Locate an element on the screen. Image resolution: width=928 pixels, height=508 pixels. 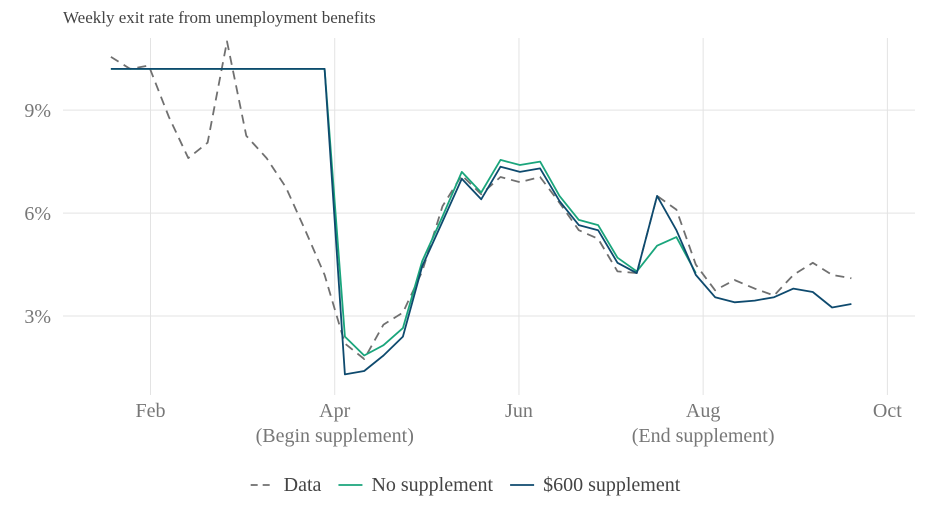
y-tick-label: 6% is located at coordinates (37, 214).